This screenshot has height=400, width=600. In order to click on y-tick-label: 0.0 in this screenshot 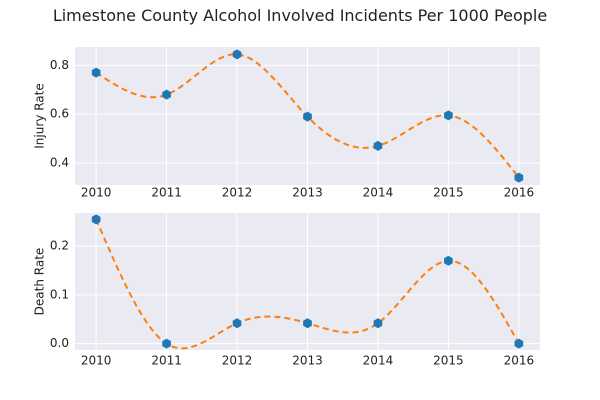, I will do `click(59, 343)`.